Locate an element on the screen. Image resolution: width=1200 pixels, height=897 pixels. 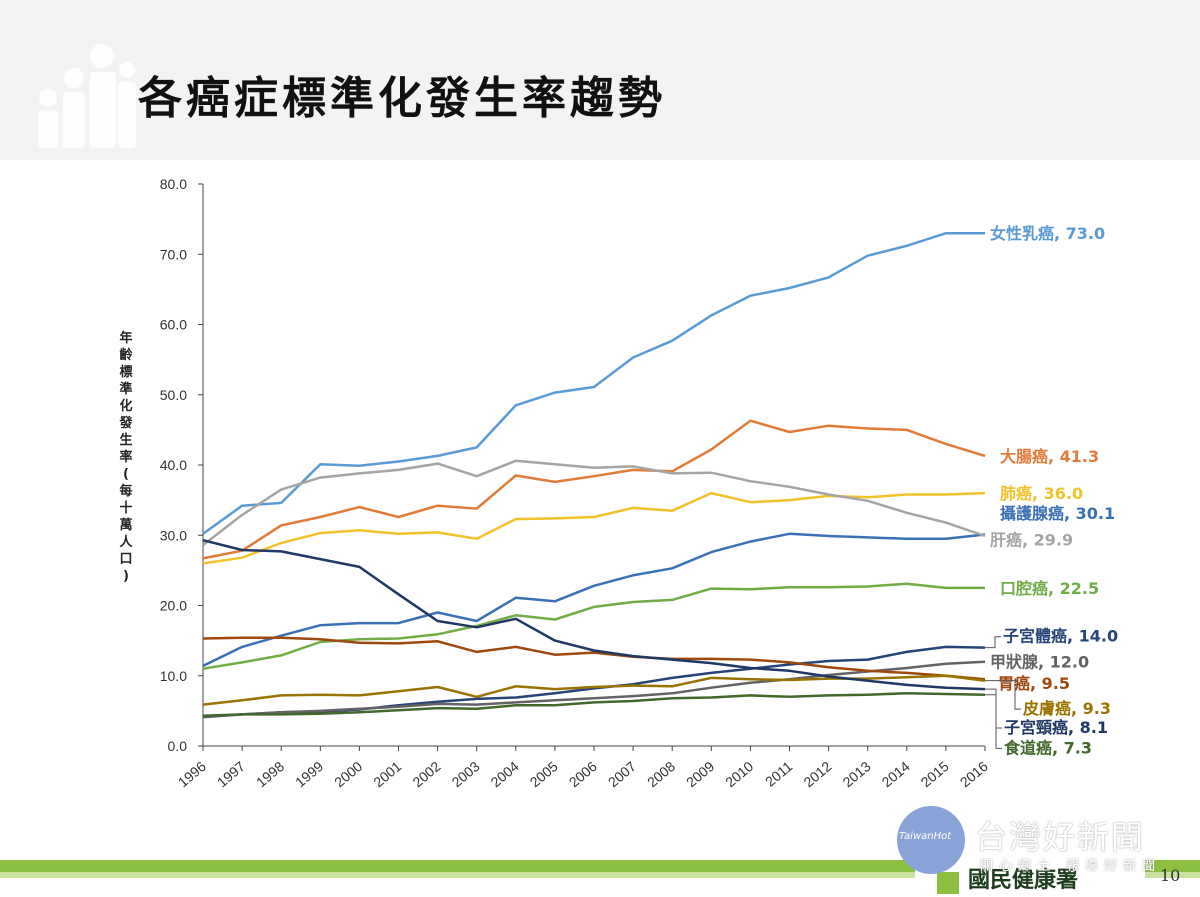
x-tick-label: 2004 is located at coordinates (505, 774).